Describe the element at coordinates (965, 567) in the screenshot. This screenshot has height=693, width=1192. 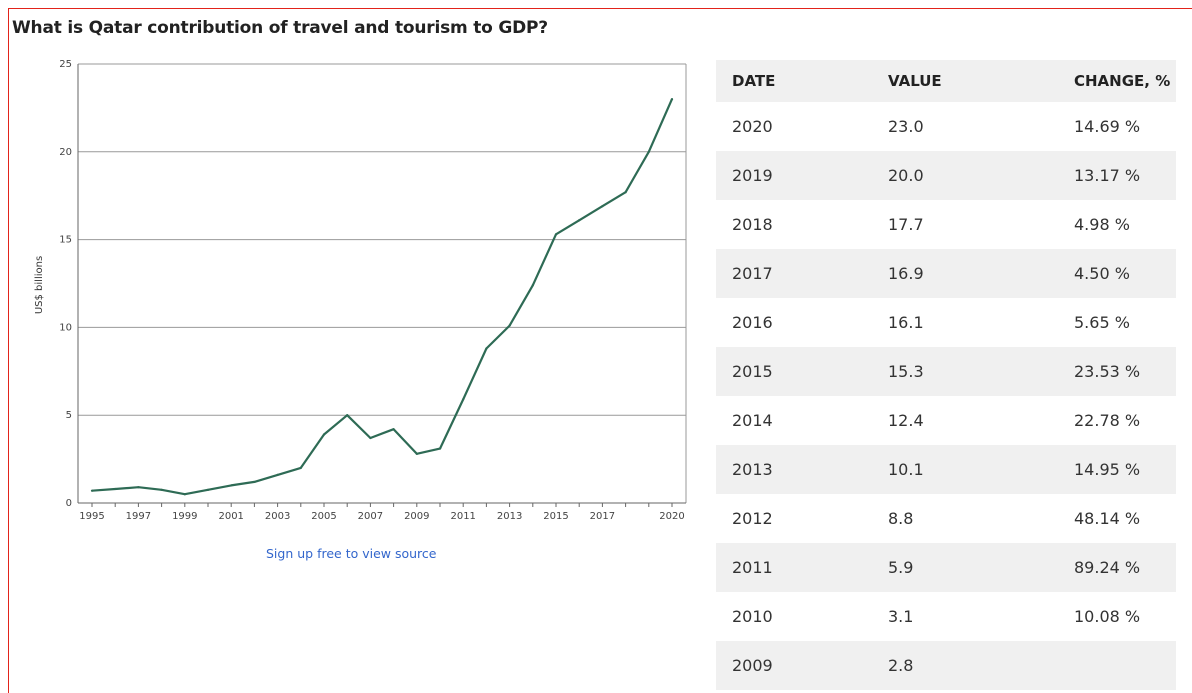
I see `cell-value: 5.9` at that location.